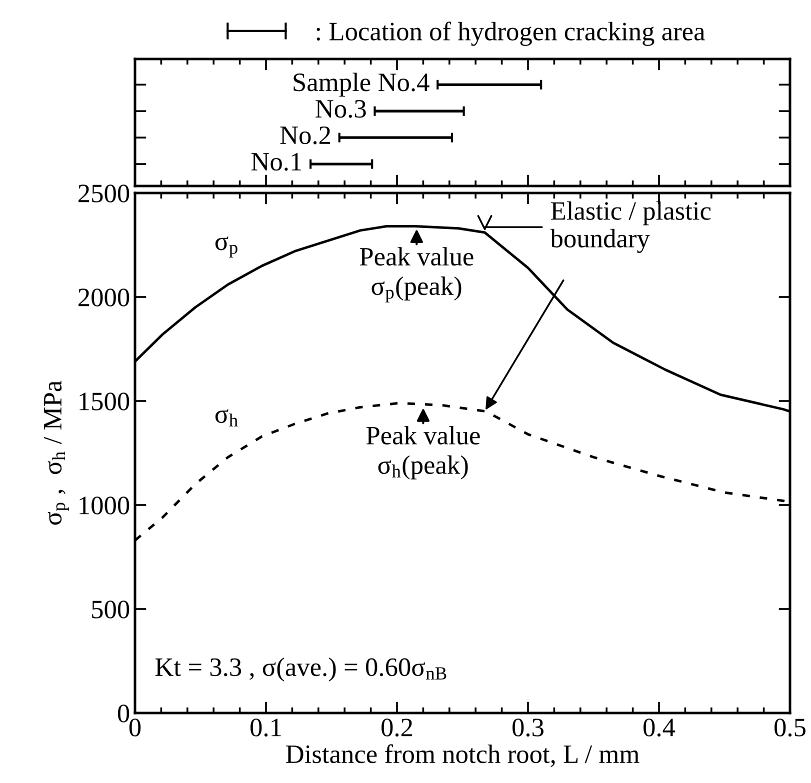 The height and width of the screenshot is (783, 811). Describe the element at coordinates (265, 727) in the screenshot. I see `x-tick-label: 0.1` at that location.